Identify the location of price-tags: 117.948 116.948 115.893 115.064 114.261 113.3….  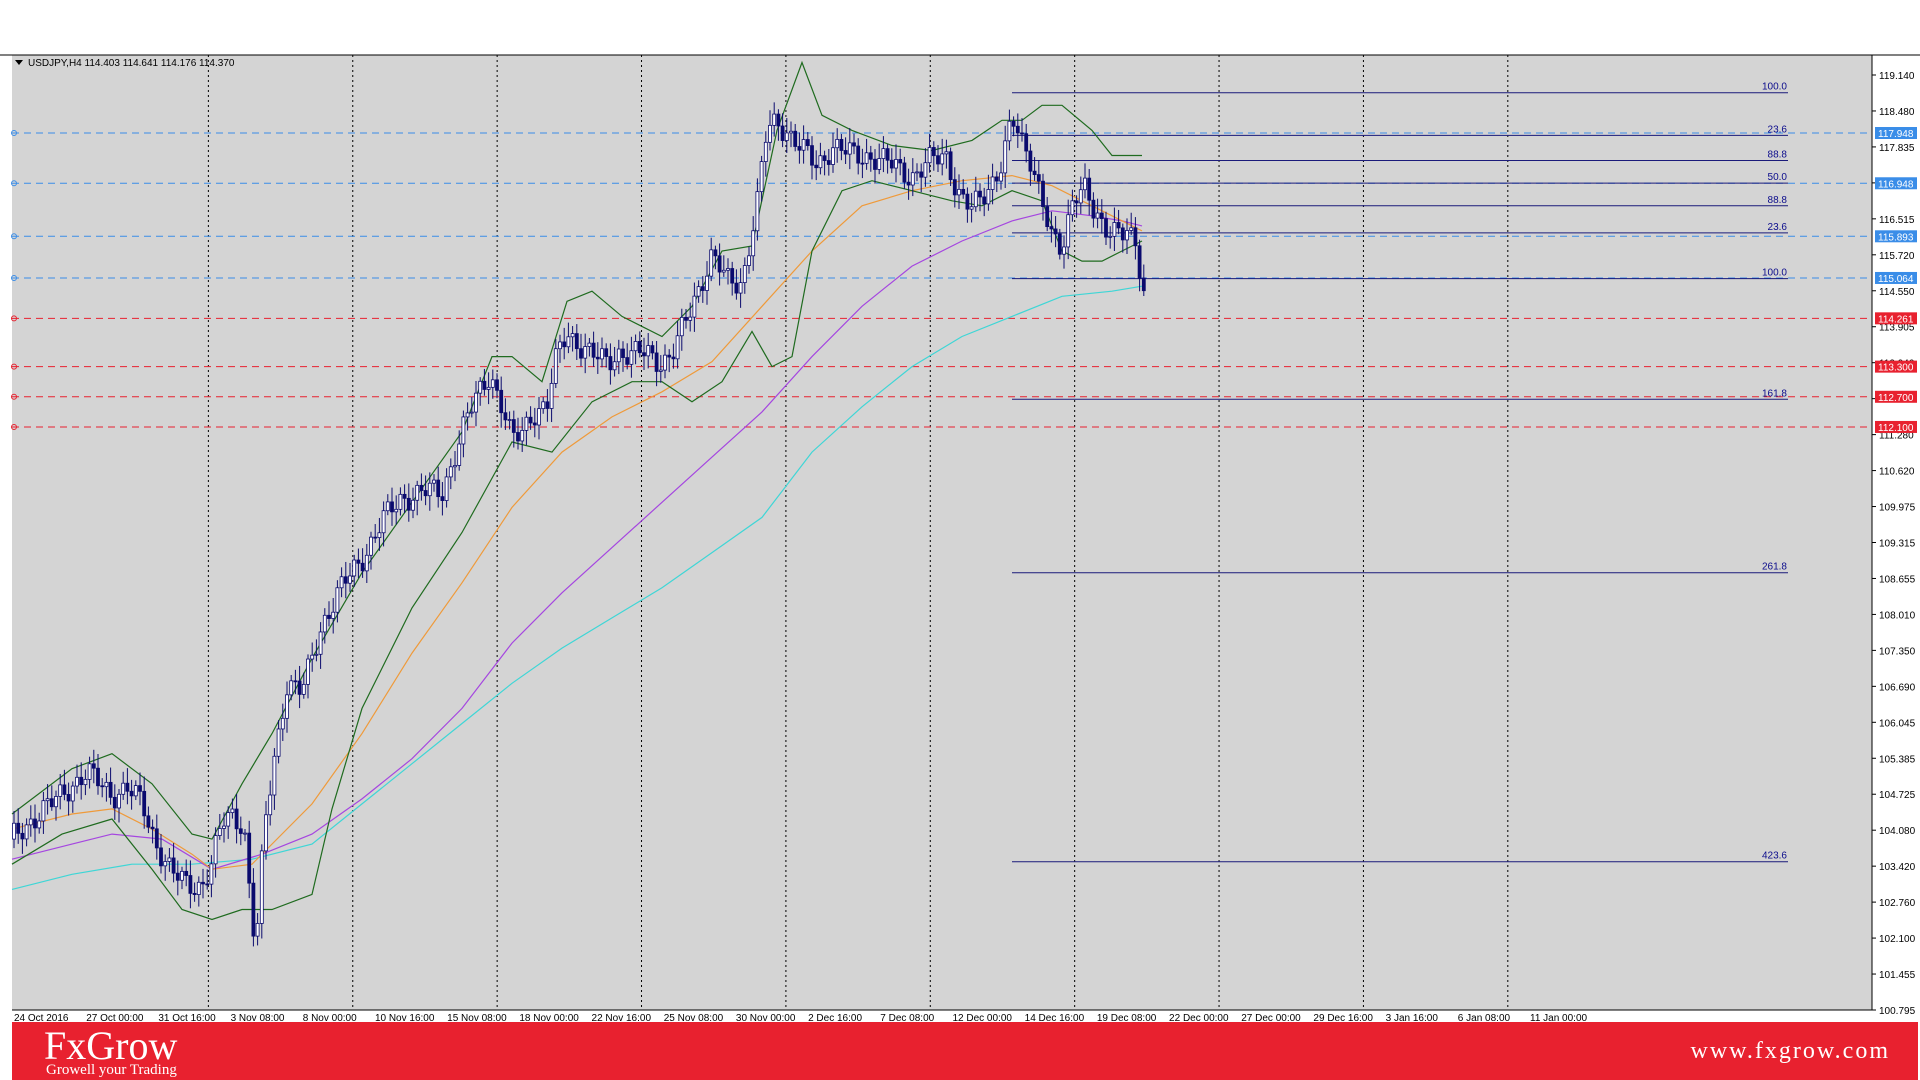
(1896, 280).